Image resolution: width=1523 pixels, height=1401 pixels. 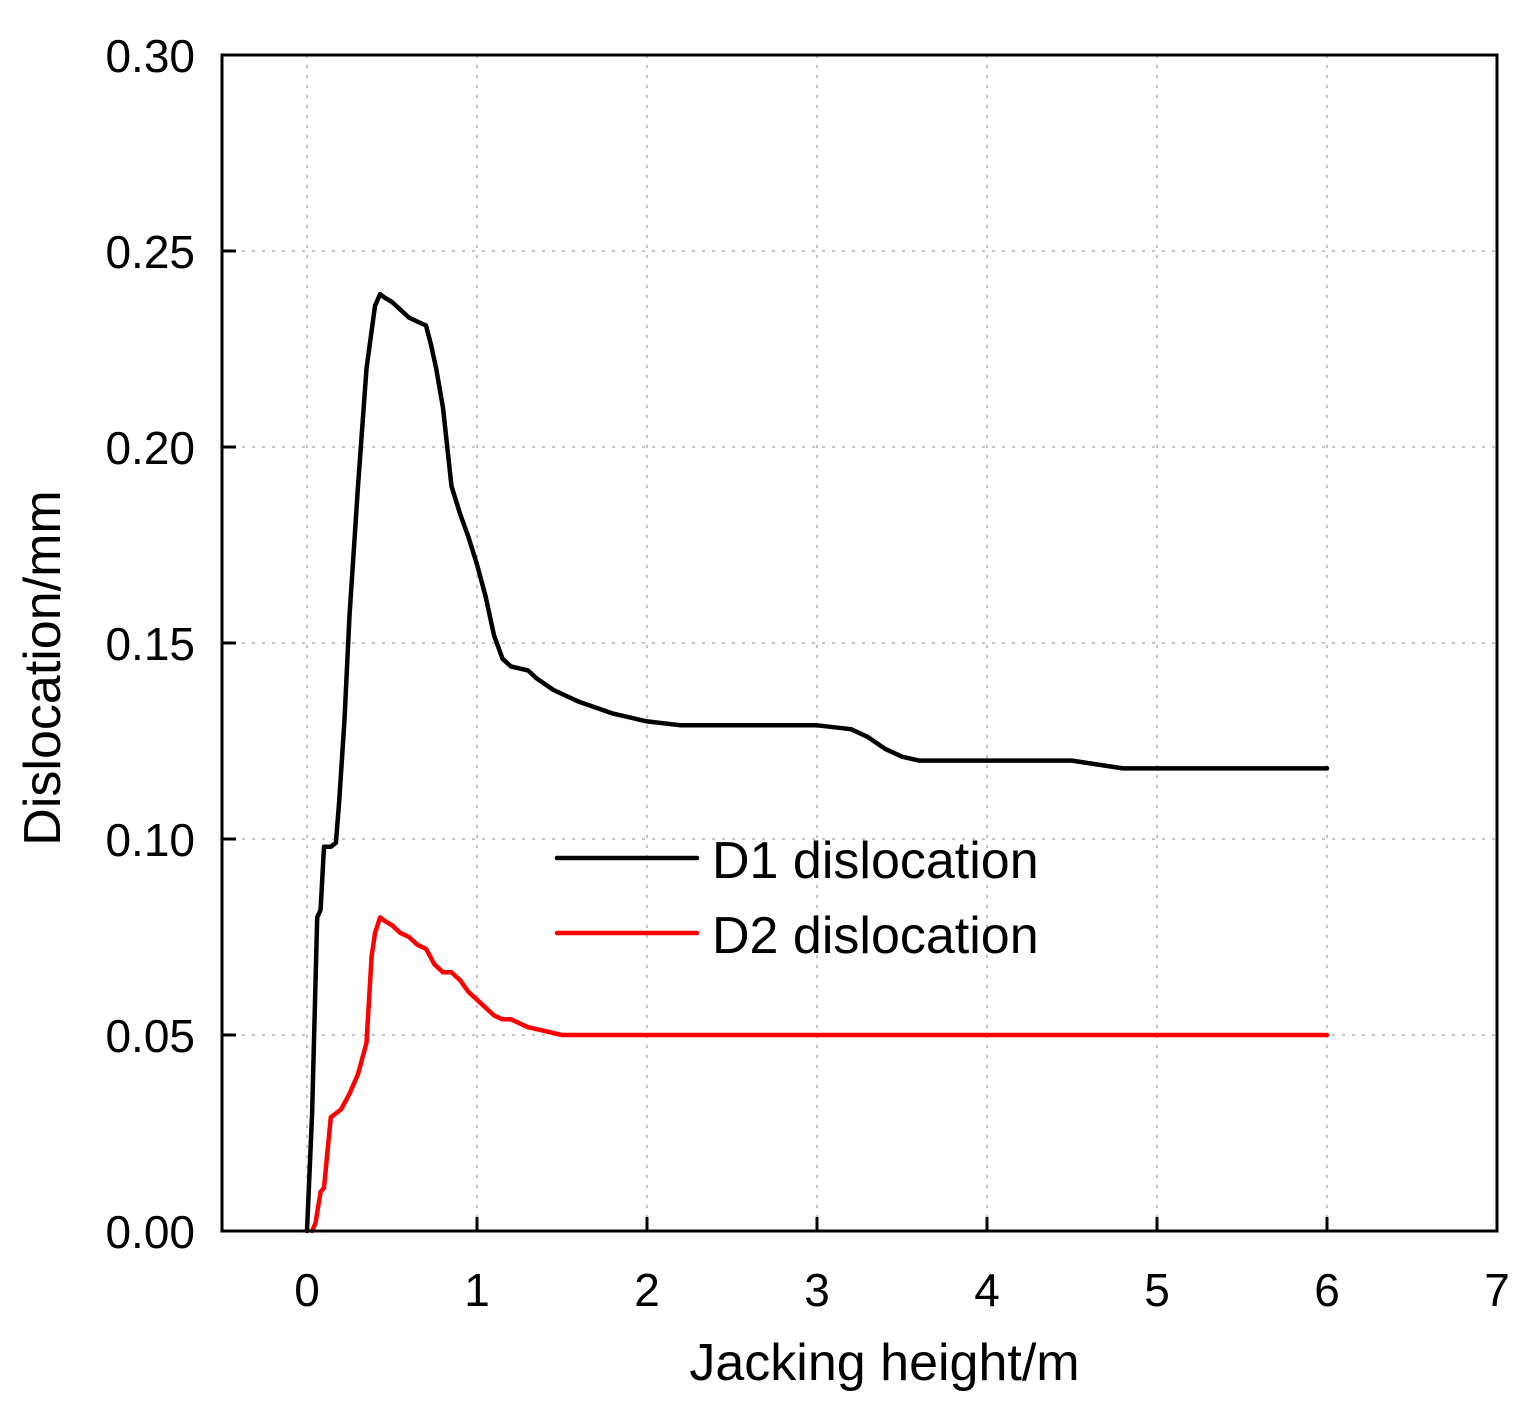 I want to click on x-tick-label: 1, so click(x=477, y=1290).